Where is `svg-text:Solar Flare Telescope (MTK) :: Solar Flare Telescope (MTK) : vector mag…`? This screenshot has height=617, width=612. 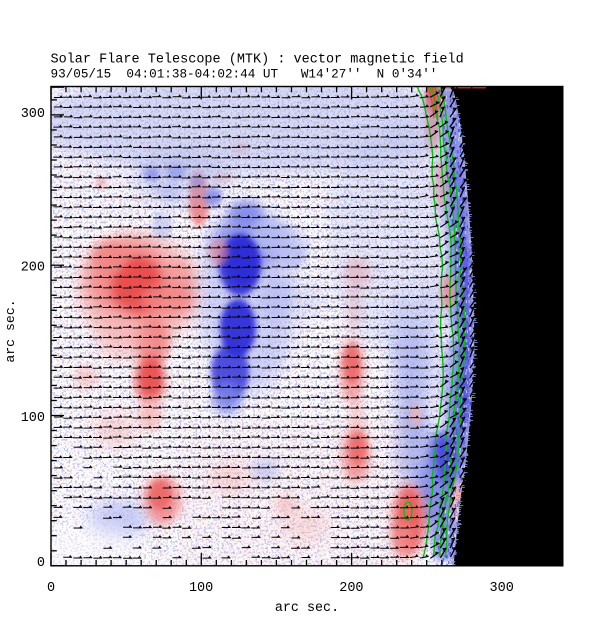
svg-text:Solar Flare Telescope (MTK) :: Solar Flare Telescope (MTK) : vector mag… is located at coordinates (257, 60).